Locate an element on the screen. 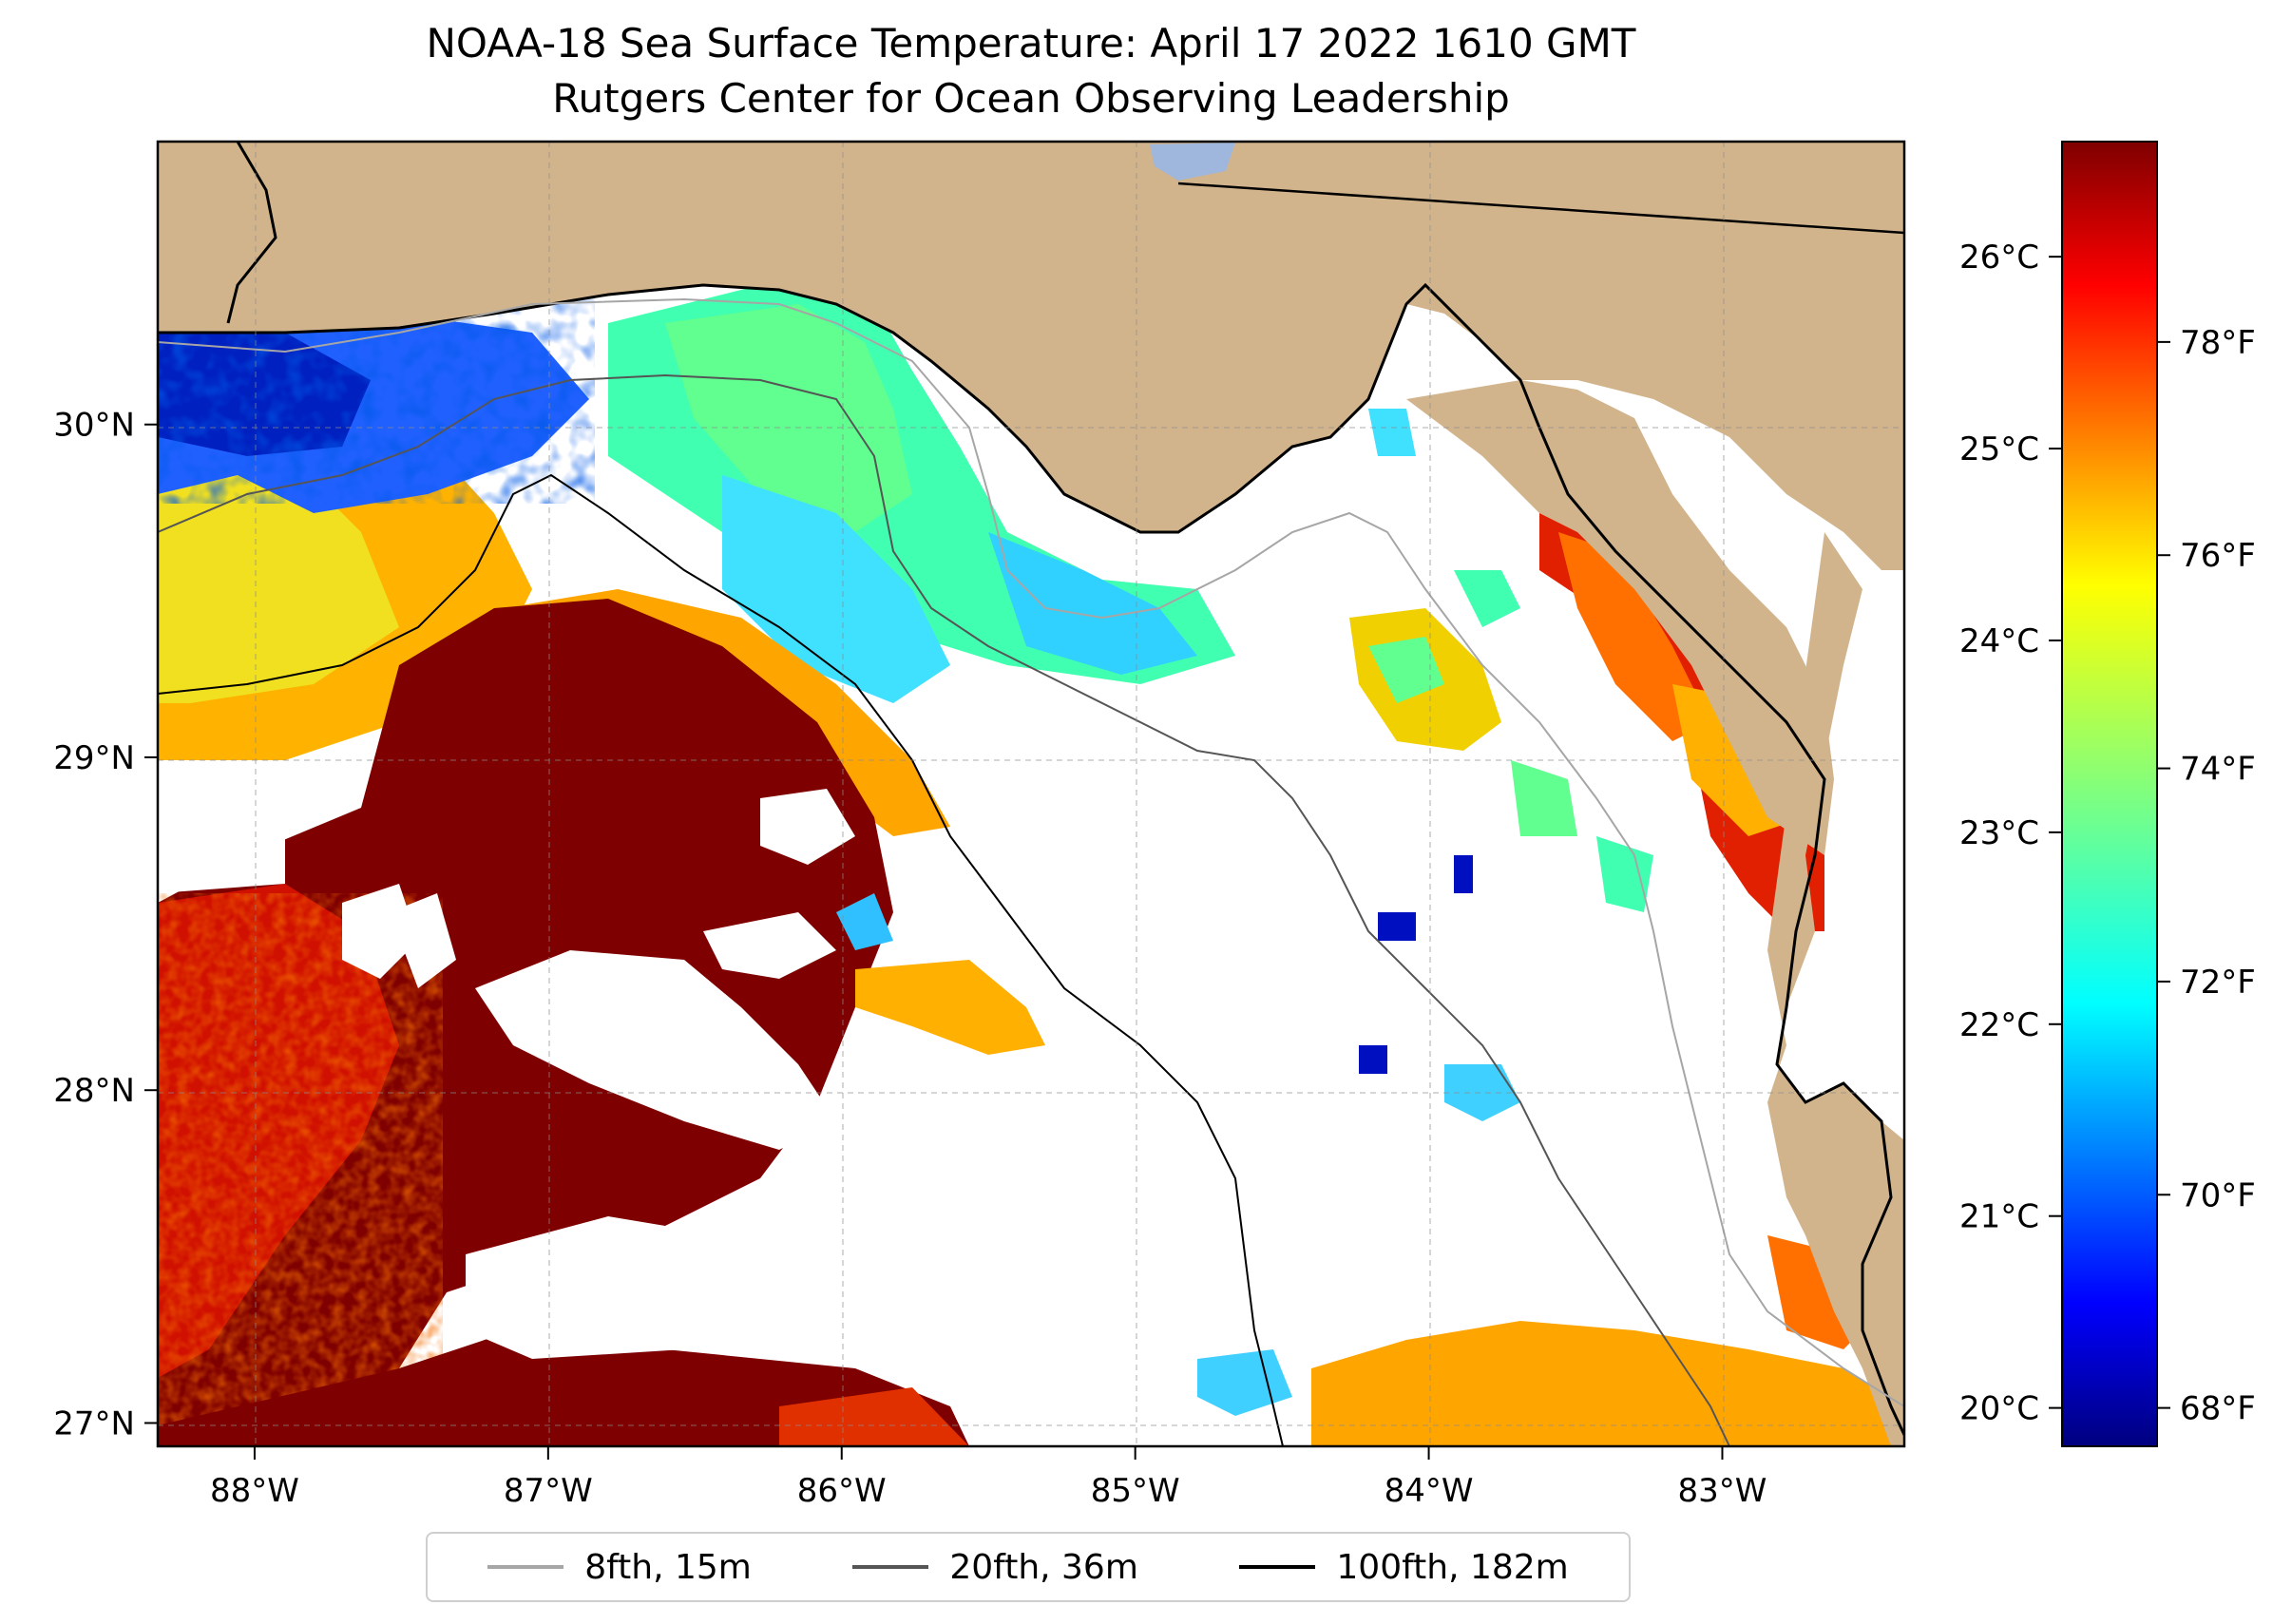 This screenshot has width=2292, height=1624. y-tick-label: 30°N is located at coordinates (94, 426).